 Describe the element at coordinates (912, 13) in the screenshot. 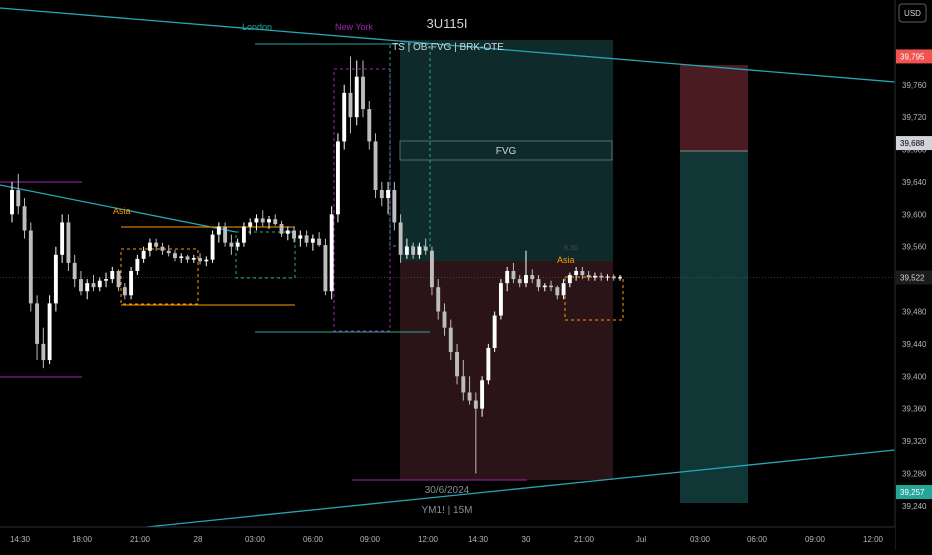

I see `currency-button` at that location.